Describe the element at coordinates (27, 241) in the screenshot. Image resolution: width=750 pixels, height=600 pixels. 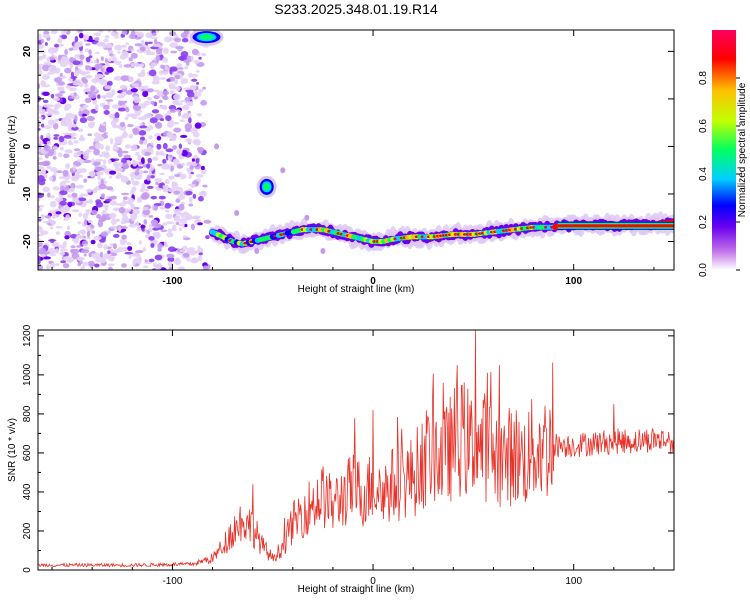
I see `spectrogram-y-tick-label: -20` at that location.